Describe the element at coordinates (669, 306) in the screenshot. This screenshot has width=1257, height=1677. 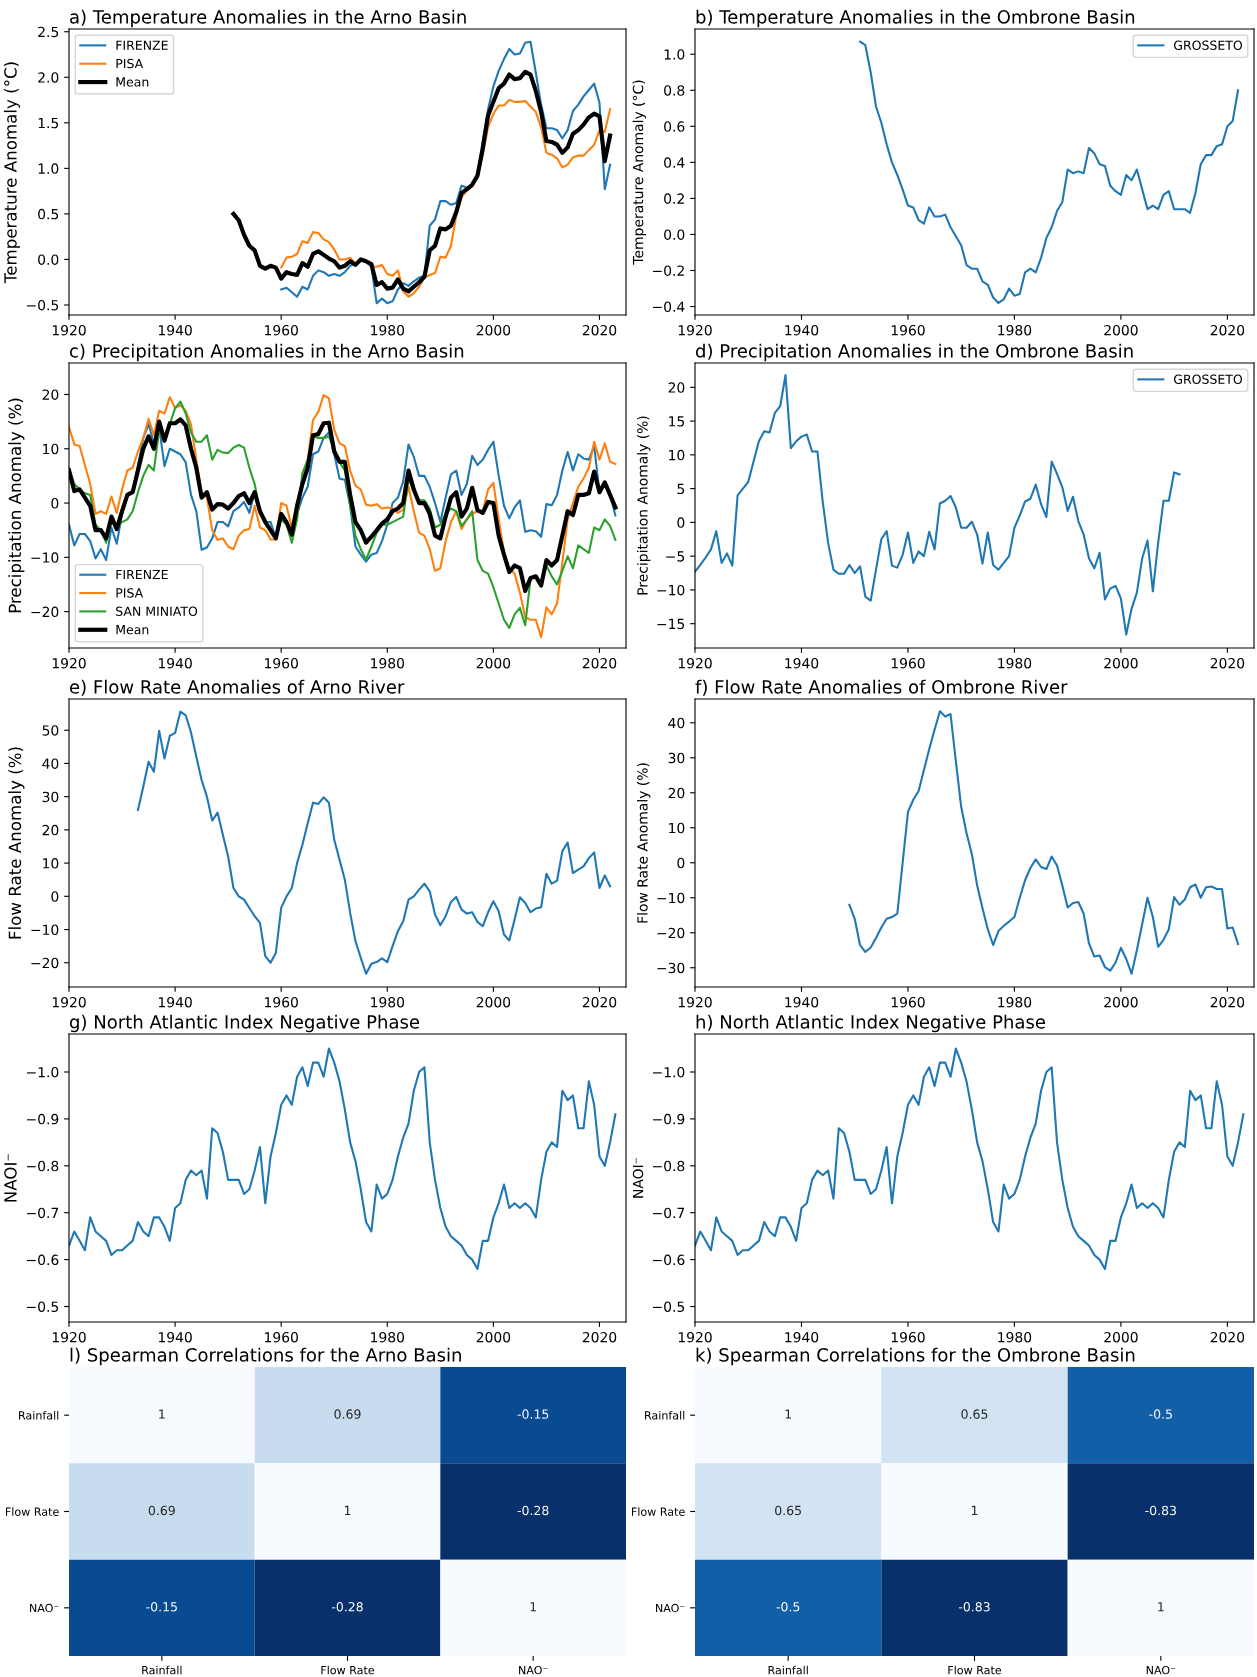
I see `y-tick-label: −0.4` at that location.